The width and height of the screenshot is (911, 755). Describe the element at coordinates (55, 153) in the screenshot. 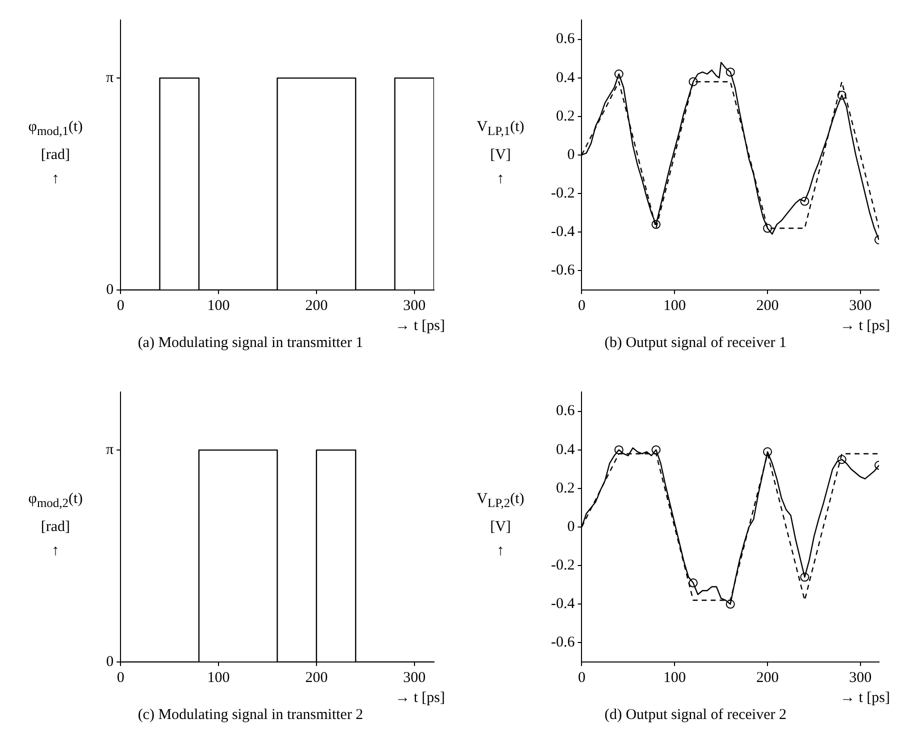

I see `y-axis-title: φ$_{mod,1}$(t) [rad] ↑` at that location.